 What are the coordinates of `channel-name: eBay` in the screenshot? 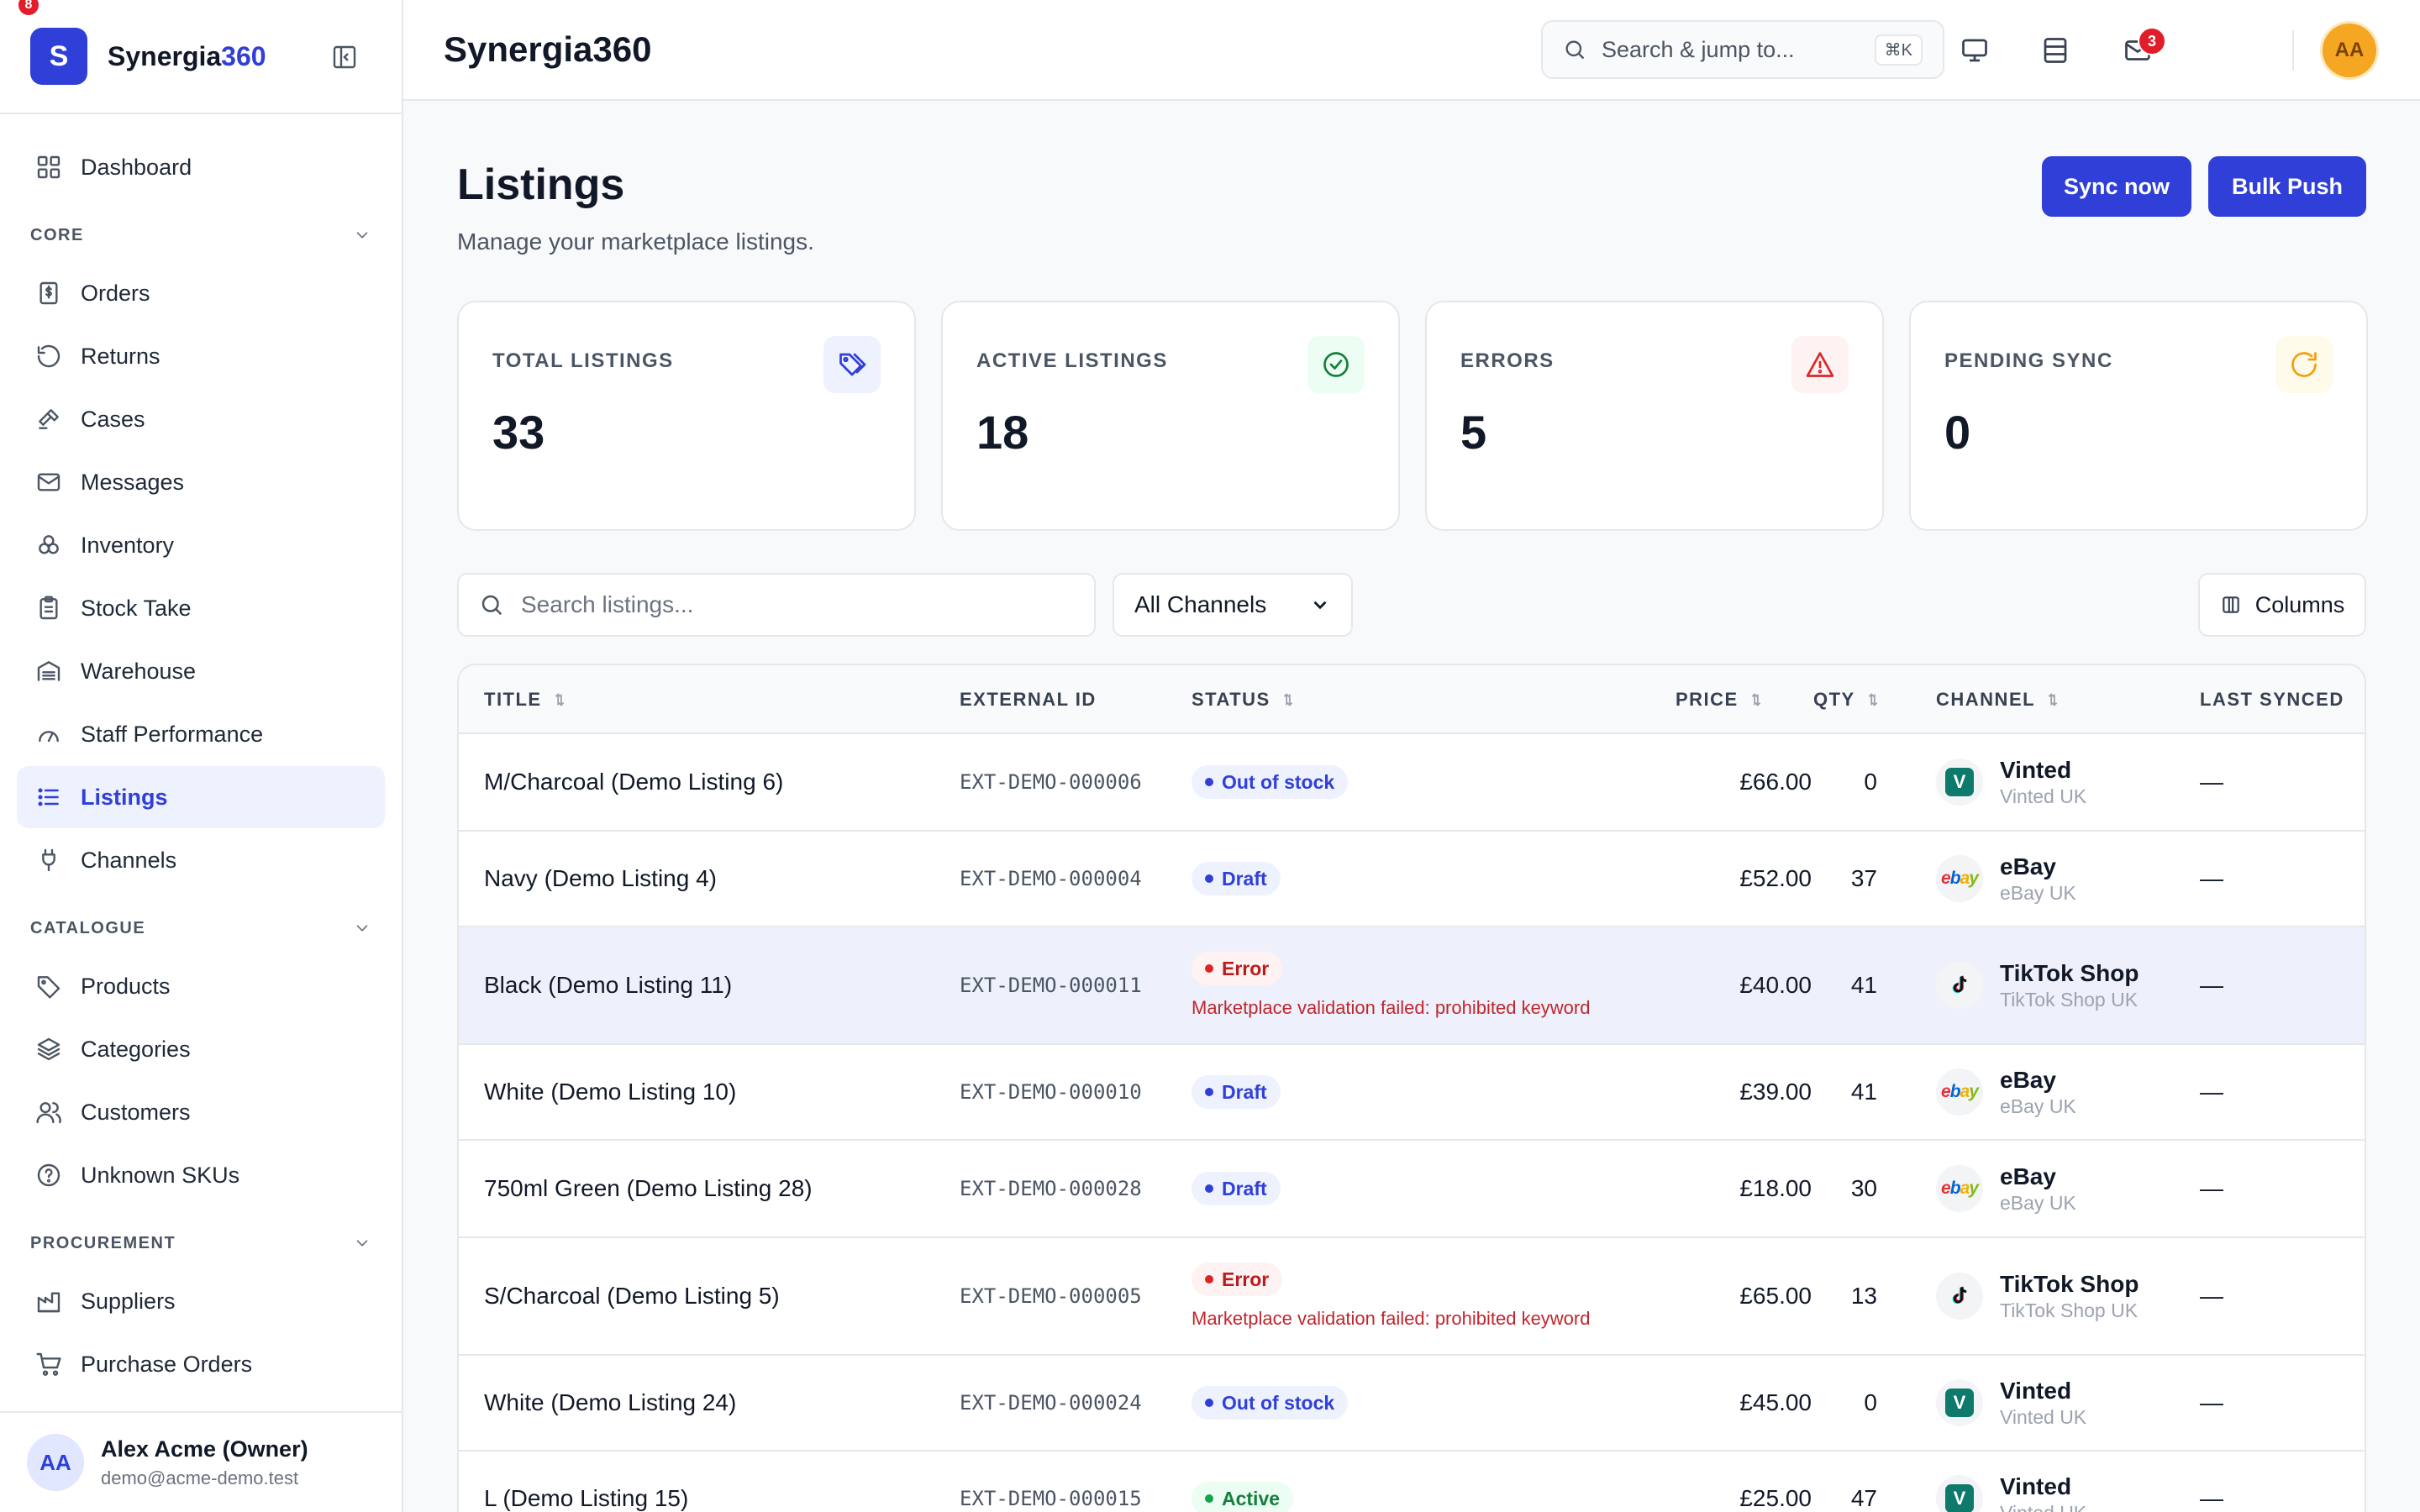 It's located at (2028, 1176).